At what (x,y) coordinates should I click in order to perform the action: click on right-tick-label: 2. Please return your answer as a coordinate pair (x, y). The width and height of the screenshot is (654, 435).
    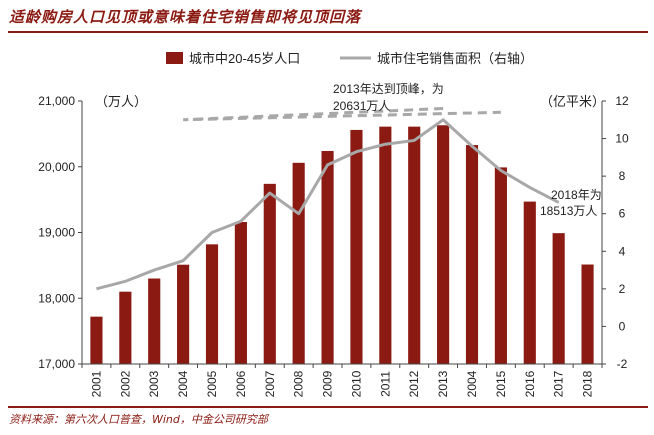
    Looking at the image, I should click on (622, 289).